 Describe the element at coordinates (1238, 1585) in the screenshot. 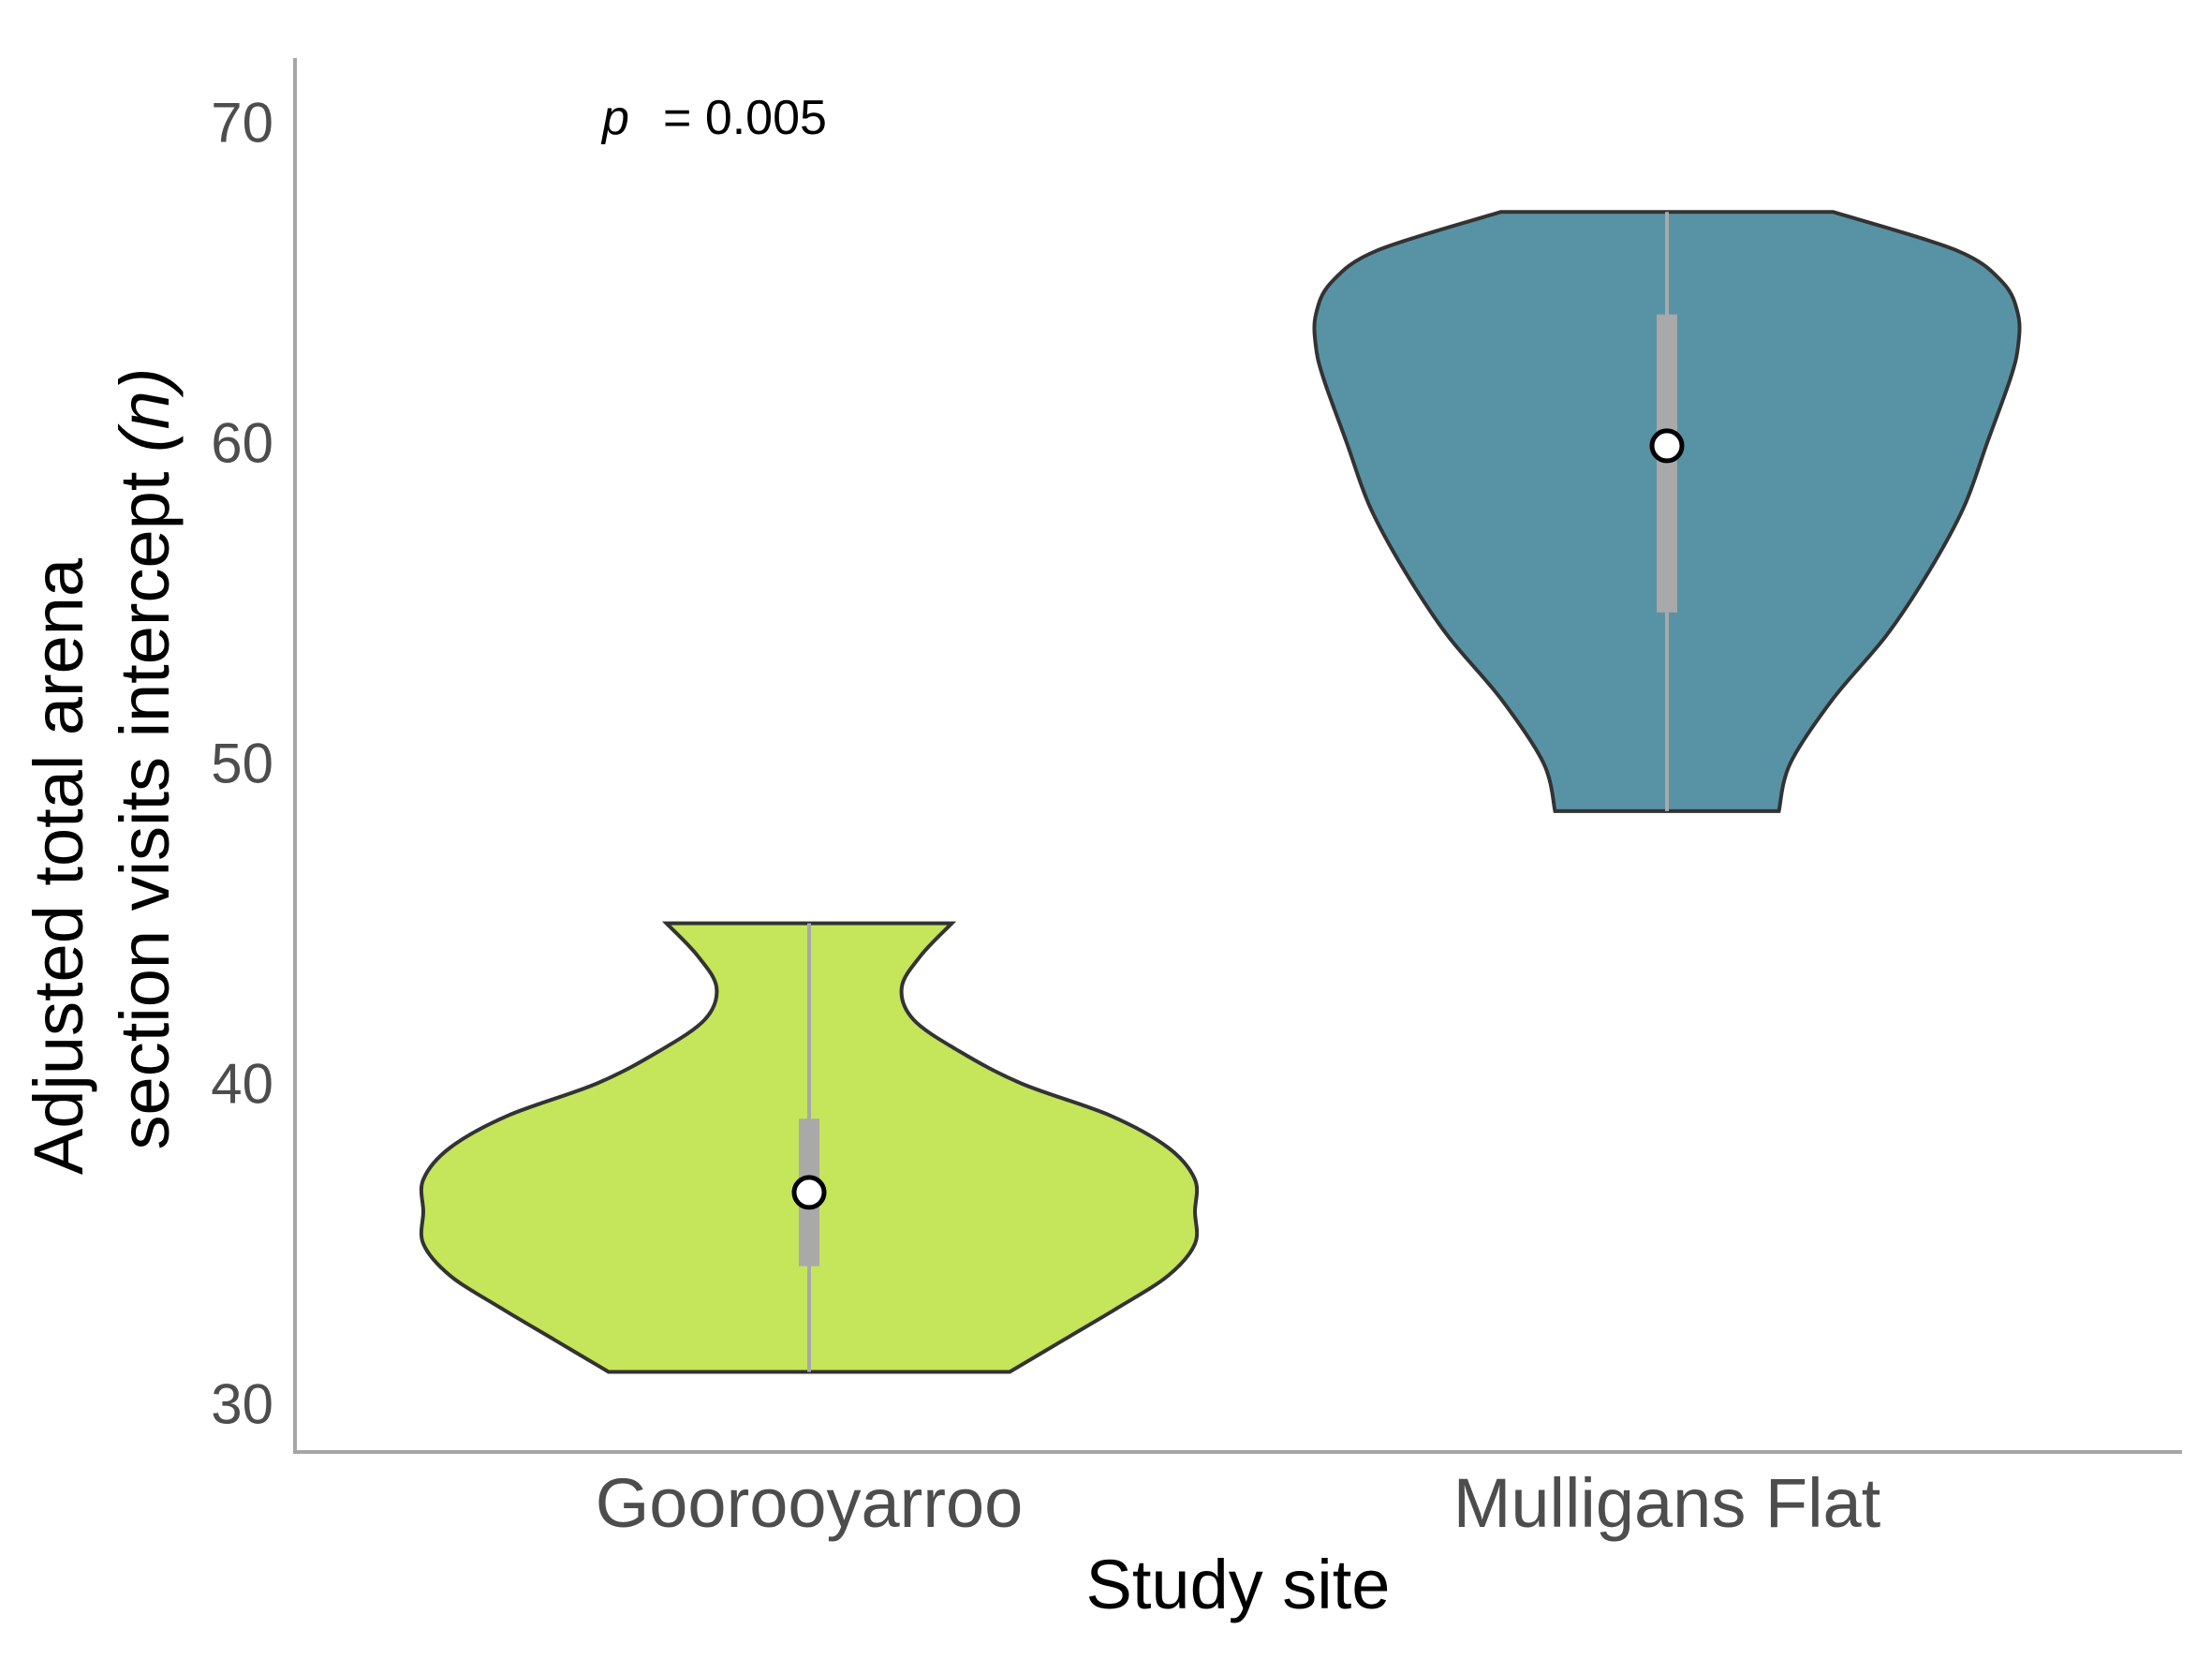

I see `x-axis-title: Study site` at that location.